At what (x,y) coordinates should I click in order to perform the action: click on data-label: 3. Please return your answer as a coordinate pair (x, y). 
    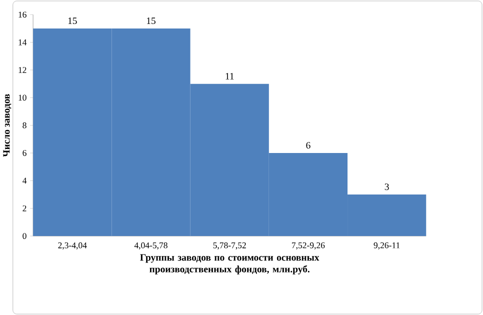
    Looking at the image, I should click on (386, 187).